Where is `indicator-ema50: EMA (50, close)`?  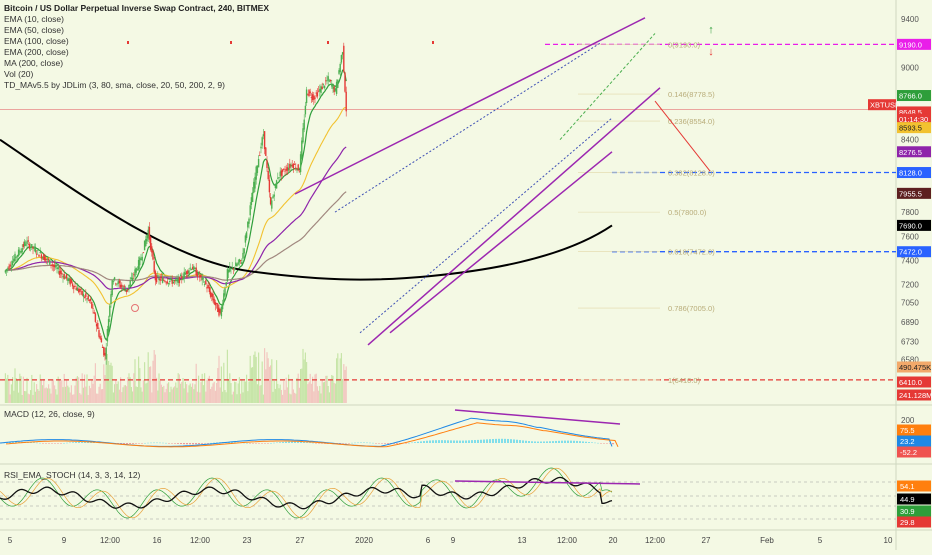
indicator-ema50: EMA (50, close) is located at coordinates (34, 30).